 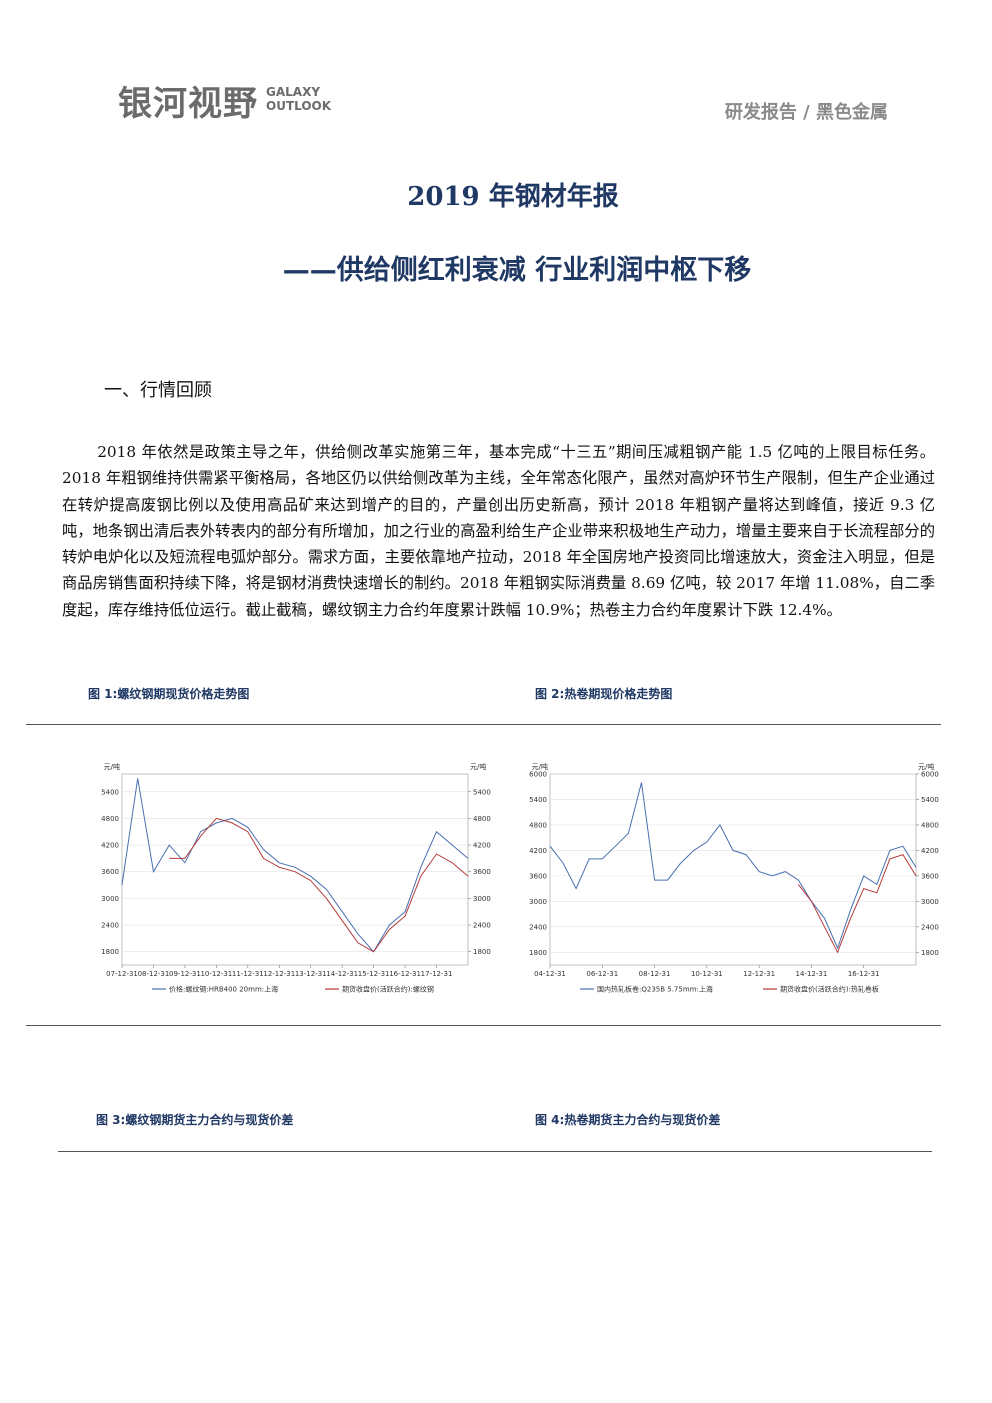 What do you see at coordinates (299, 106) in the screenshot?
I see `logo-en-line: OUTLOOK` at bounding box center [299, 106].